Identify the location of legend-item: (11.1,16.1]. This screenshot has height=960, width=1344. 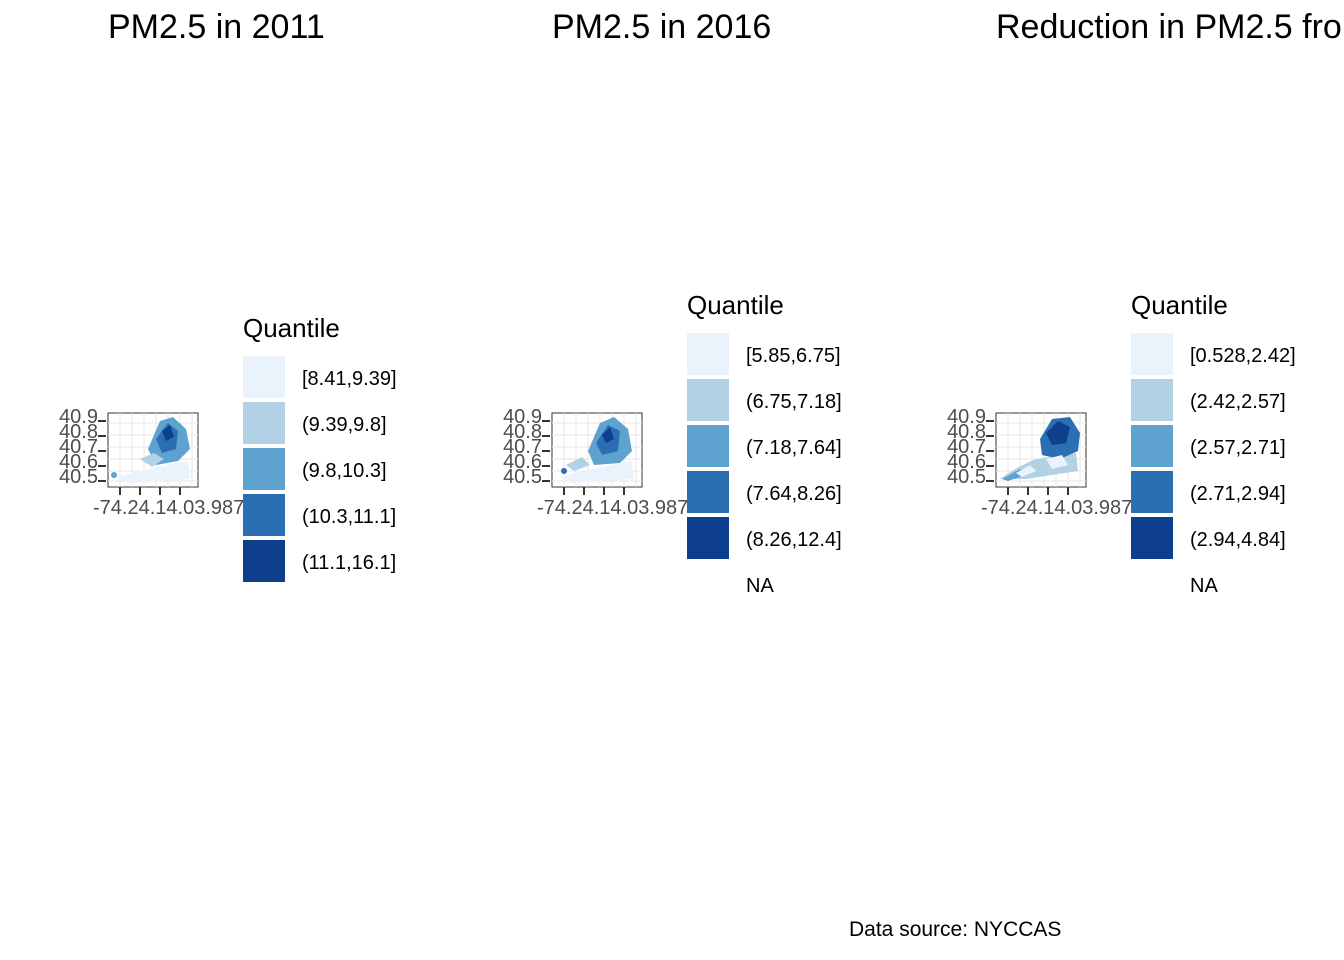
(320, 563).